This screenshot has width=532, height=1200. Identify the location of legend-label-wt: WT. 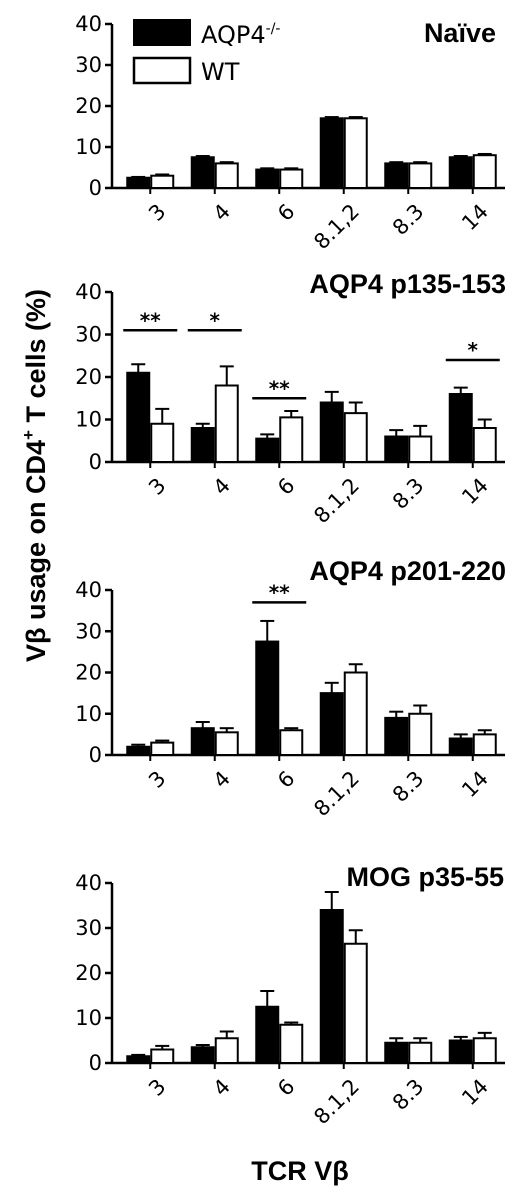
(220, 72).